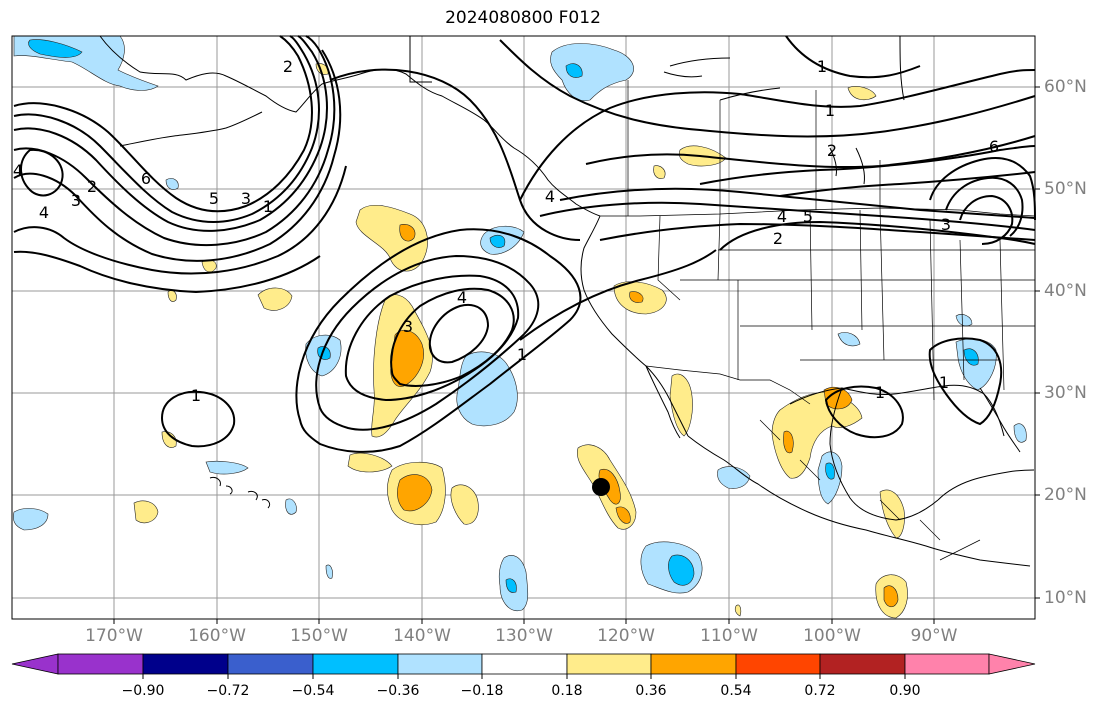 The height and width of the screenshot is (712, 1105). What do you see at coordinates (832, 636) in the screenshot?
I see `lon-label-100w: 100°W` at bounding box center [832, 636].